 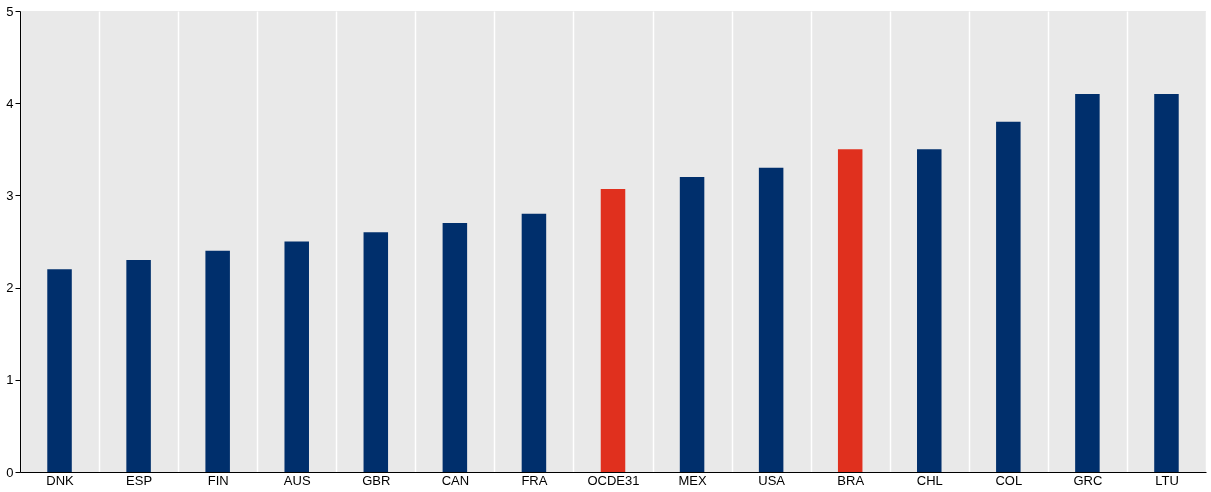 What do you see at coordinates (613, 480) in the screenshot?
I see `x-tick-label: OCDE31` at bounding box center [613, 480].